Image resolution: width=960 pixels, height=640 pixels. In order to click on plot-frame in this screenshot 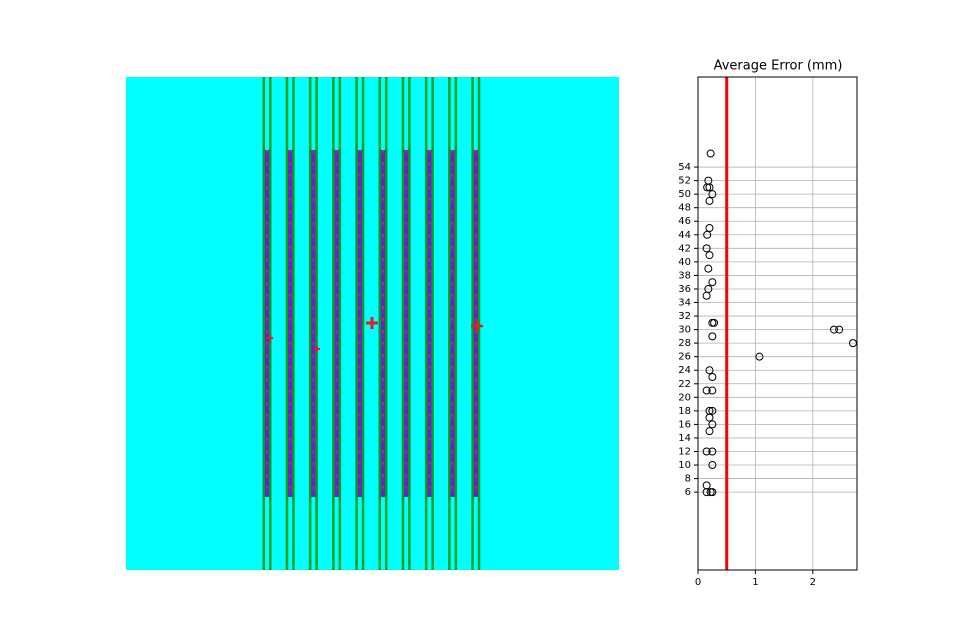, I will do `click(777, 323)`.